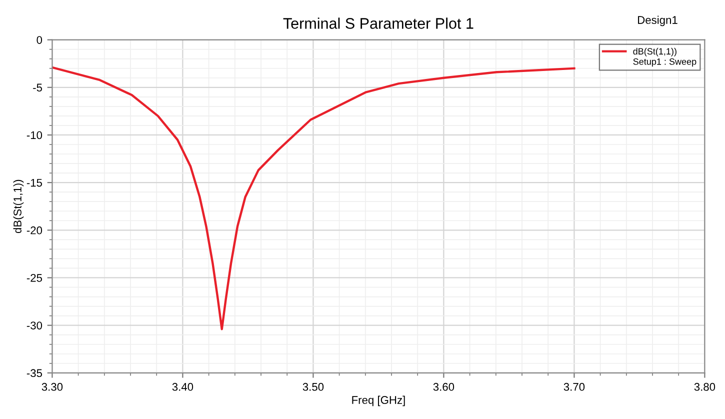  I want to click on x-tick-label: 3.50, so click(313, 386).